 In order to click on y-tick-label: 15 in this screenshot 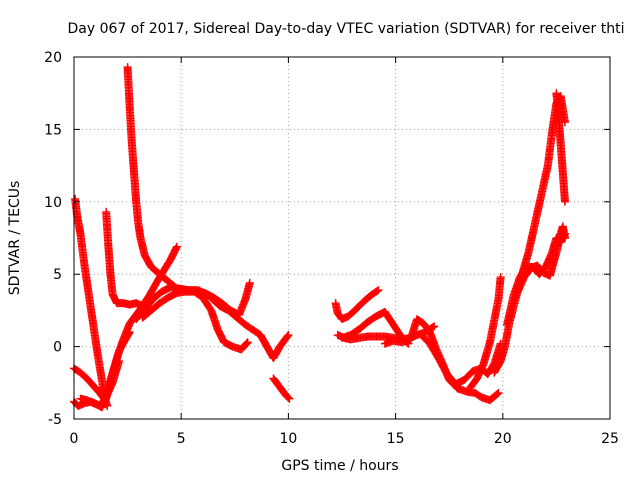, I will do `click(53, 130)`.